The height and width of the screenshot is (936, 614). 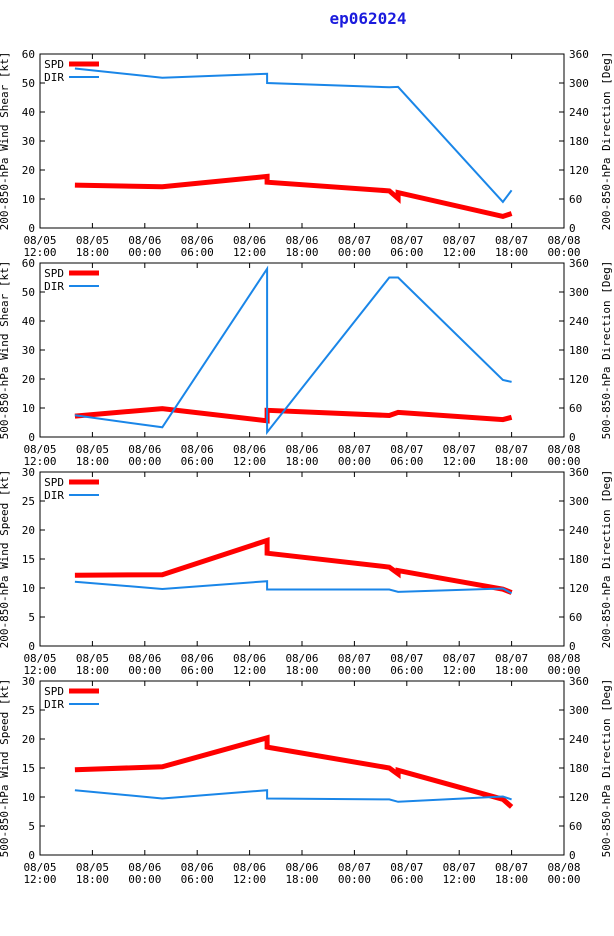 I want to click on y-right-axis-title: 200-850-hPa Direction [Deg], so click(x=606, y=559).